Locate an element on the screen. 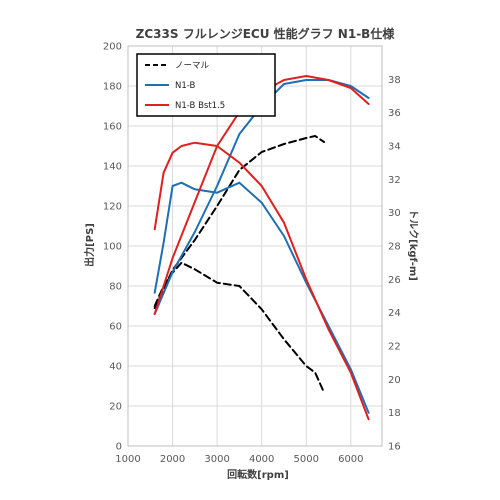 The height and width of the screenshot is (500, 500). y-right-tick-label: 36 is located at coordinates (394, 113).